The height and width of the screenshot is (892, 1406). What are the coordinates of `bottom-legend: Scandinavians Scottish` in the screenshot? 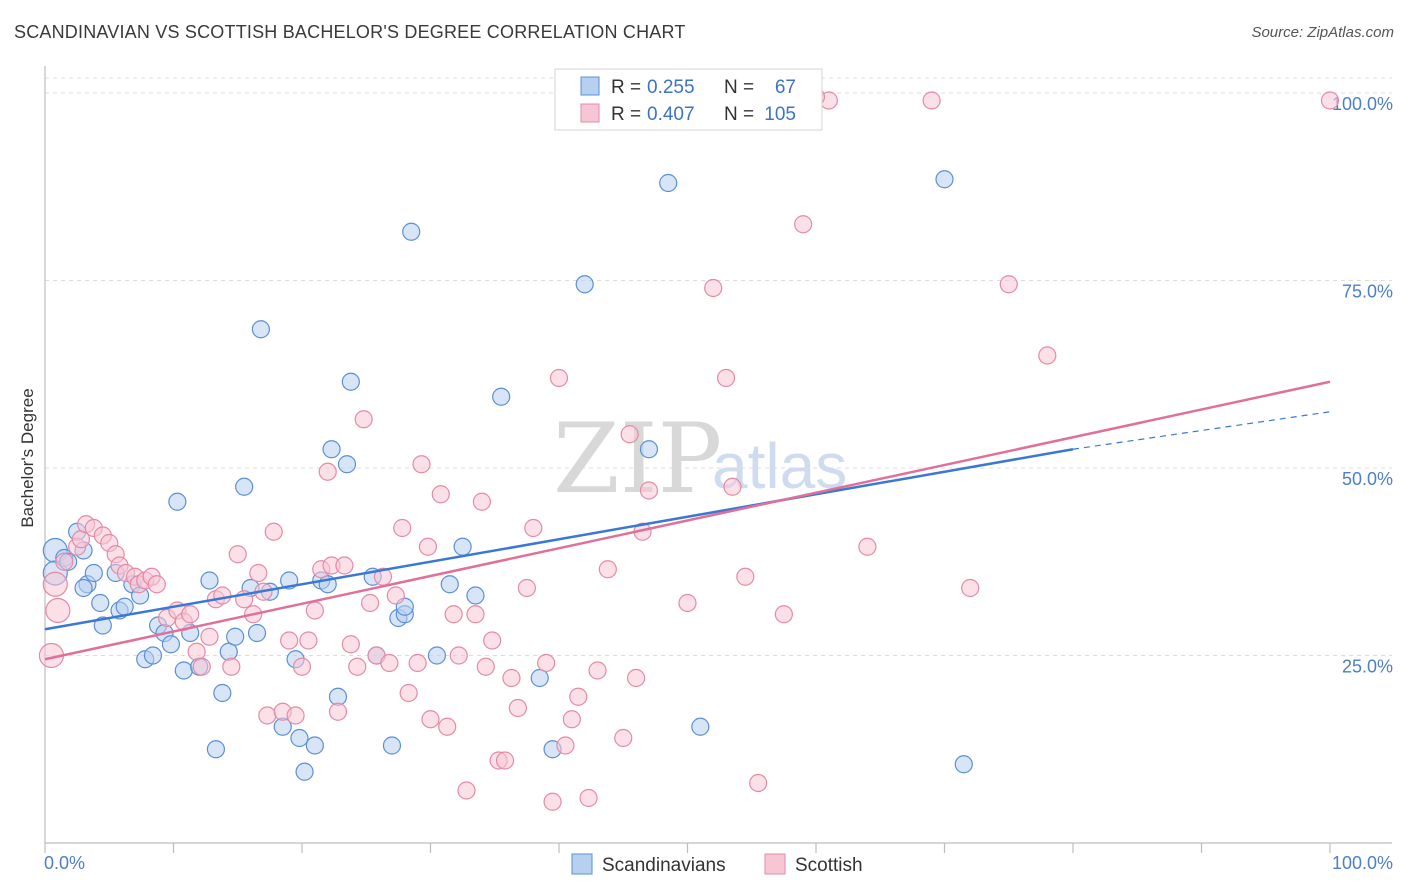 It's located at (717, 864).